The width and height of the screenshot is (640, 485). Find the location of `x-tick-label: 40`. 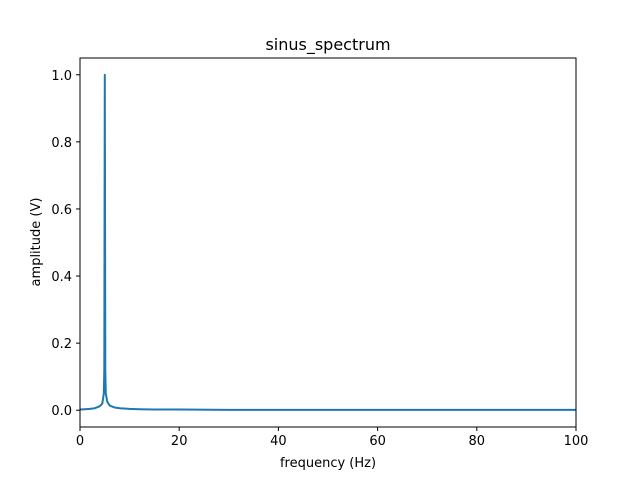

x-tick-label: 40 is located at coordinates (278, 441).